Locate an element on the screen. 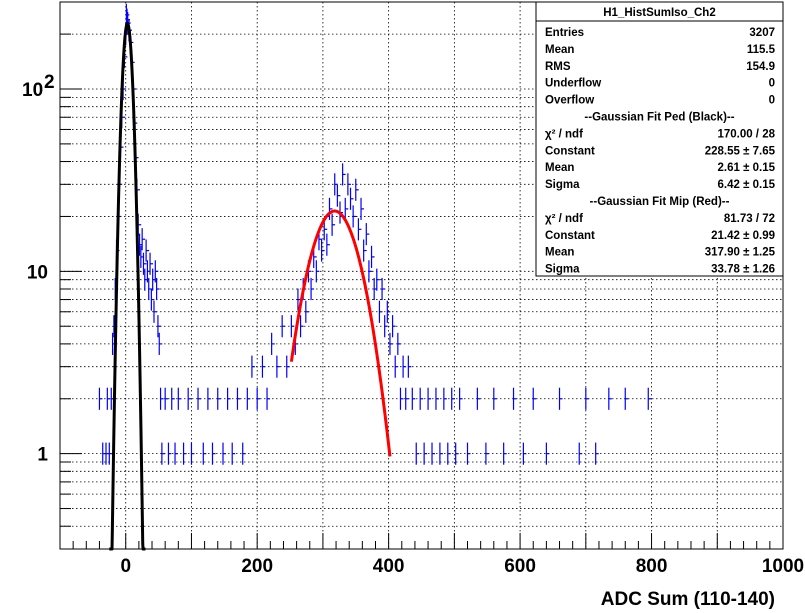 This screenshot has height=613, width=805. stats-row-label: RMS is located at coordinates (558, 67).